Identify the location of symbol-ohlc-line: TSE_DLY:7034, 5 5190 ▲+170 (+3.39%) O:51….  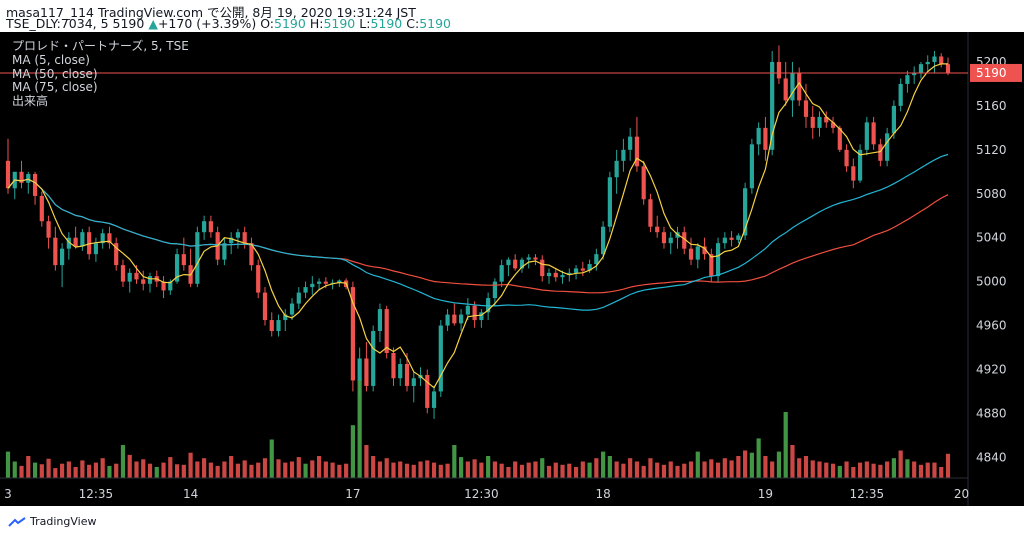
(228, 23).